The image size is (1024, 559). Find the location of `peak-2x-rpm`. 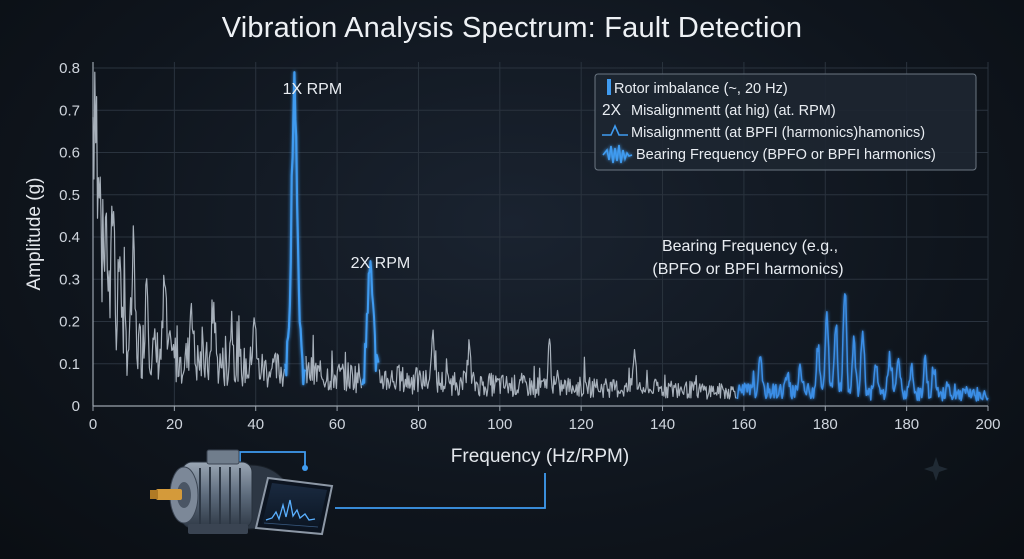

peak-2x-rpm is located at coordinates (370, 323).